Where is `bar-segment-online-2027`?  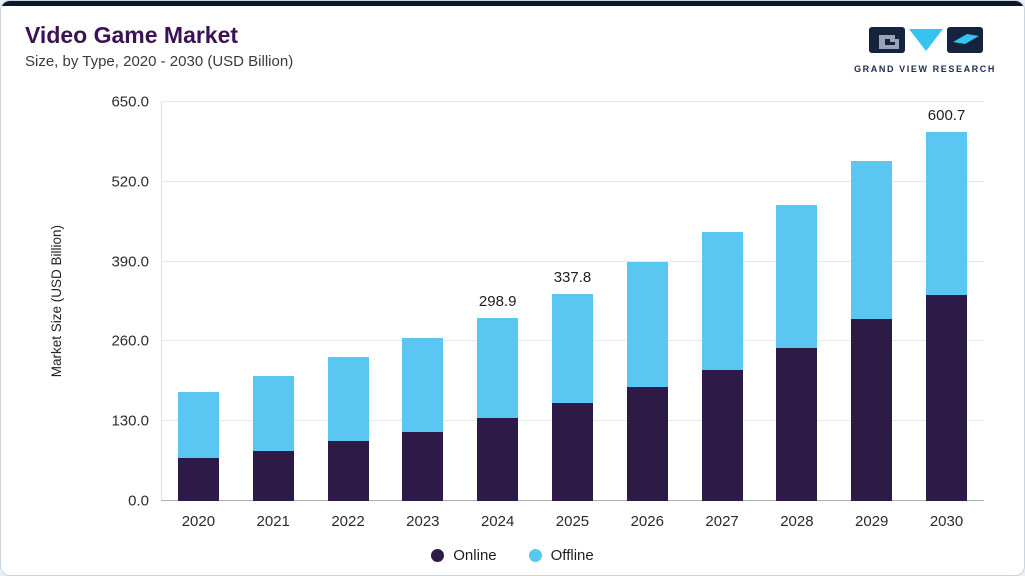 bar-segment-online-2027 is located at coordinates (722, 435).